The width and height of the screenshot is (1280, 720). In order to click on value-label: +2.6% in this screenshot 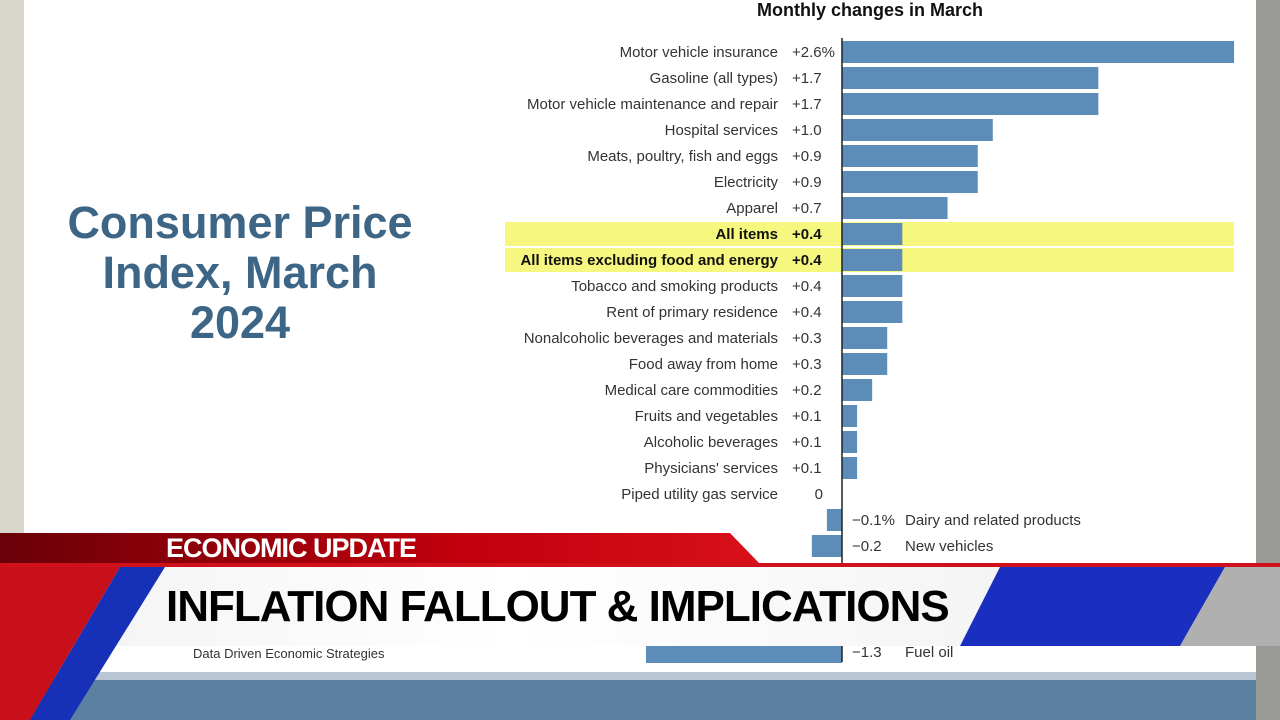, I will do `click(813, 52)`.